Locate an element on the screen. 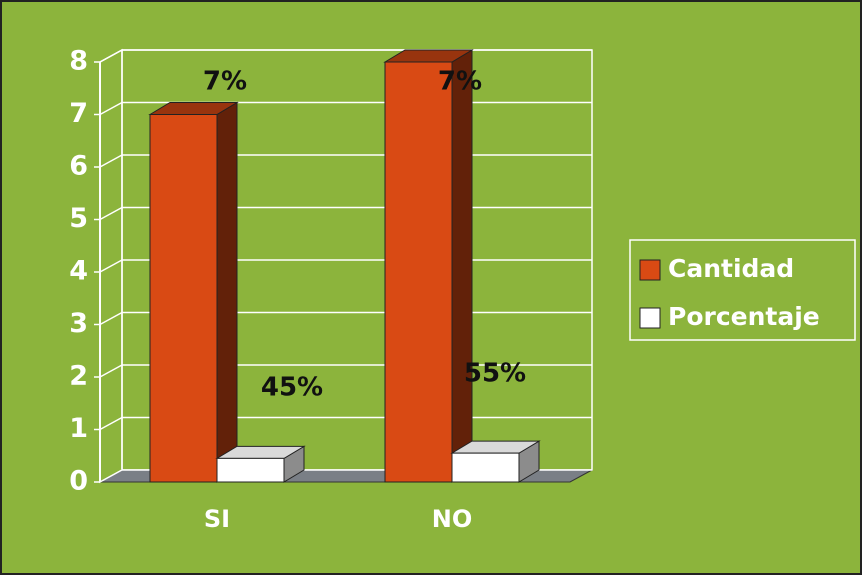 The width and height of the screenshot is (862, 575). y-tick-label: 8 is located at coordinates (78, 61).